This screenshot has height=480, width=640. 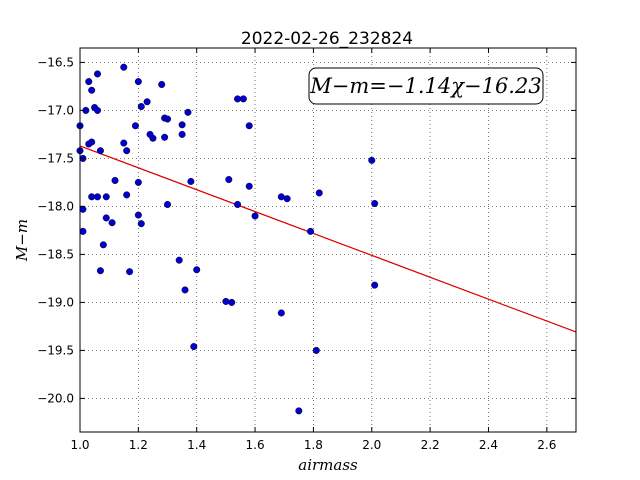 I want to click on y-tick-label: −19.5, so click(x=55, y=350).